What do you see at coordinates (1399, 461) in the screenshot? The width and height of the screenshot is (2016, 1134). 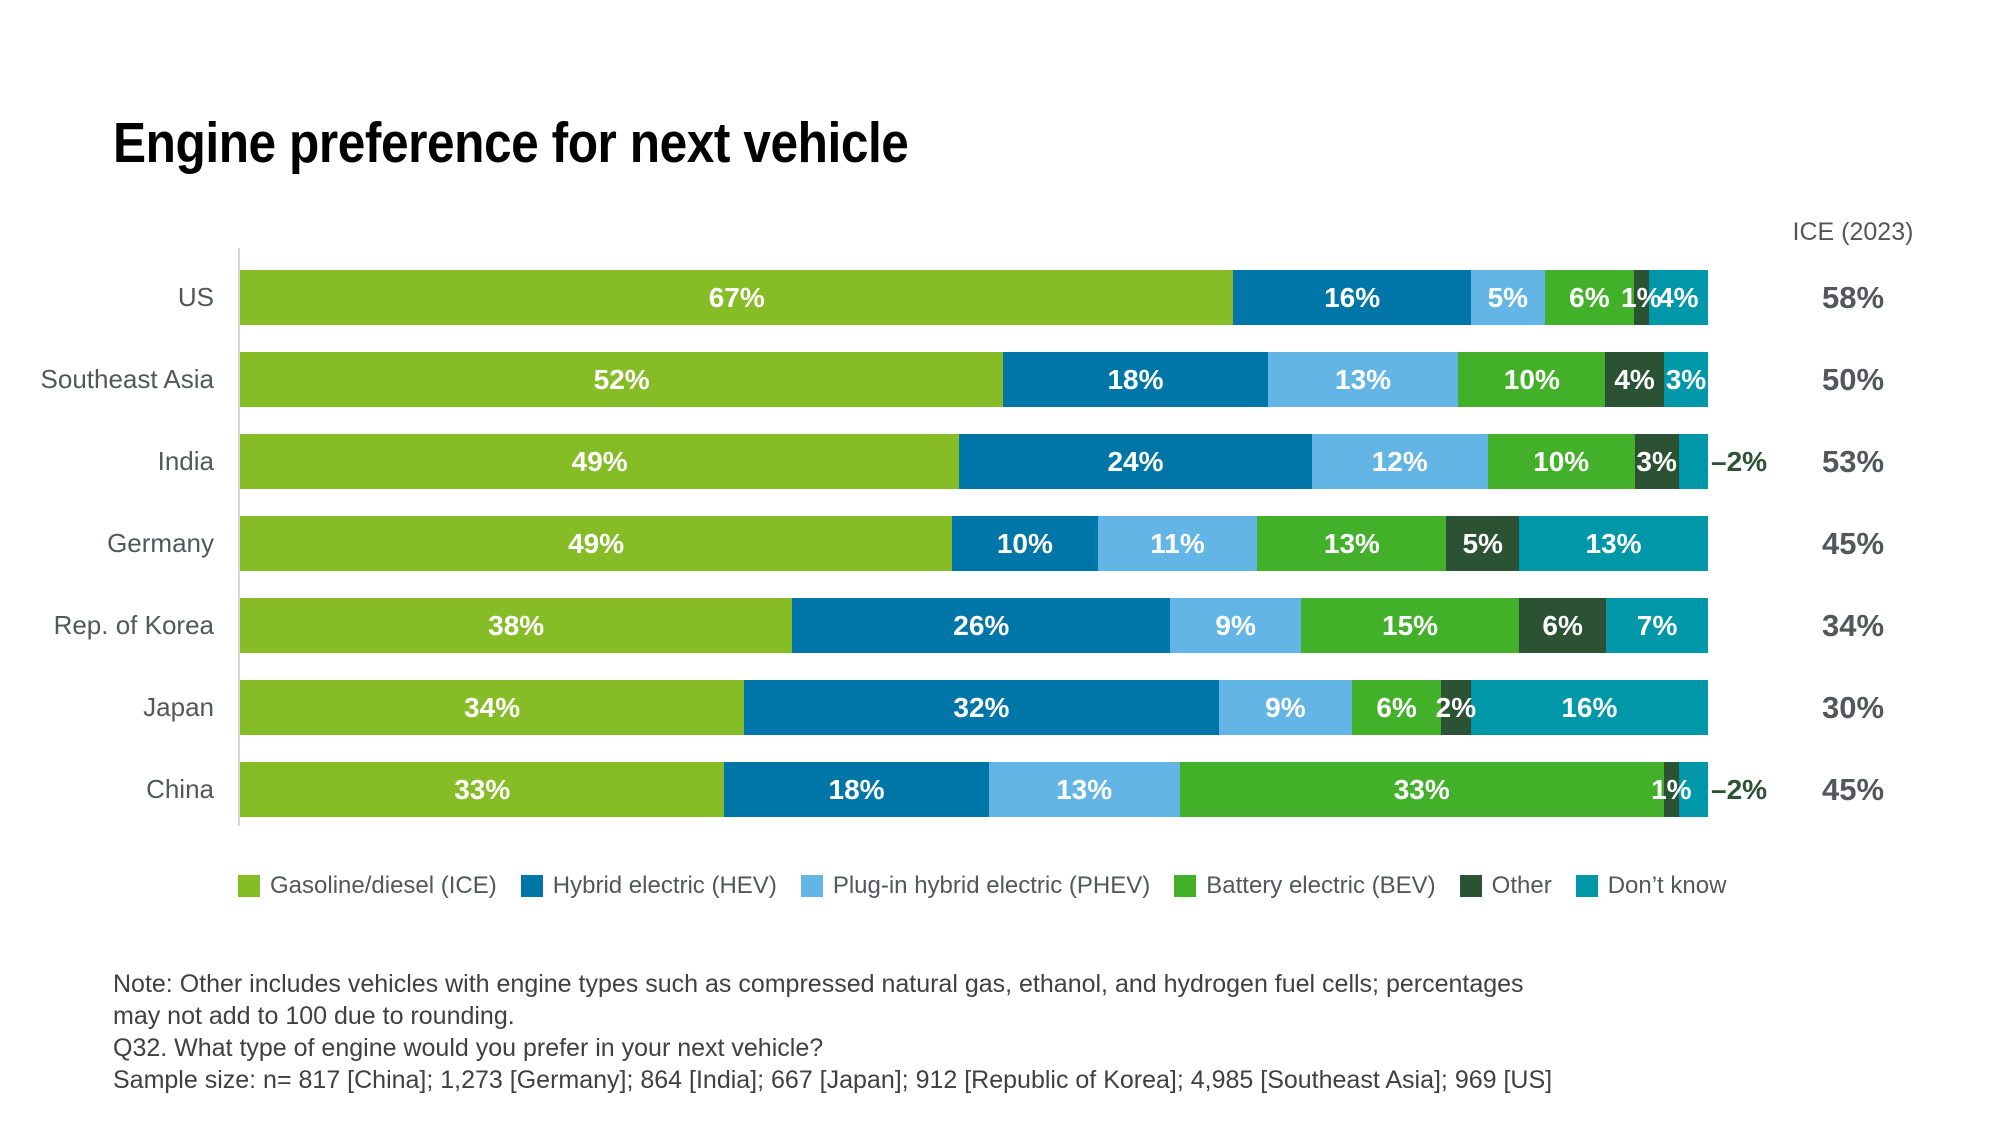 I see `segment-value-label: 12%` at bounding box center [1399, 461].